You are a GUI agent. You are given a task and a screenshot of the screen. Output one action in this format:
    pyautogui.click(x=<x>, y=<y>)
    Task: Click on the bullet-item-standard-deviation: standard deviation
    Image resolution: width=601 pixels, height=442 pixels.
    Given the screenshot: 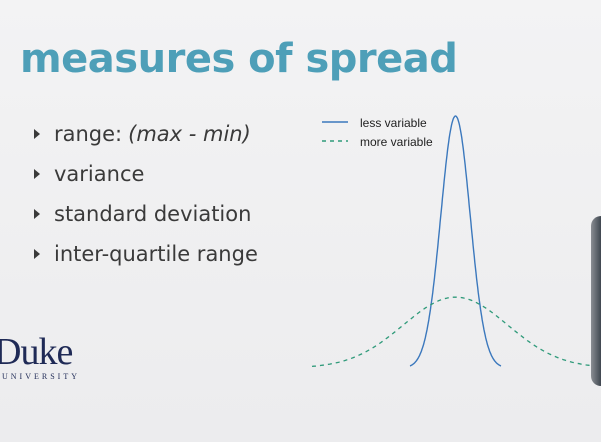 What is the action you would take?
    pyautogui.click(x=146, y=214)
    